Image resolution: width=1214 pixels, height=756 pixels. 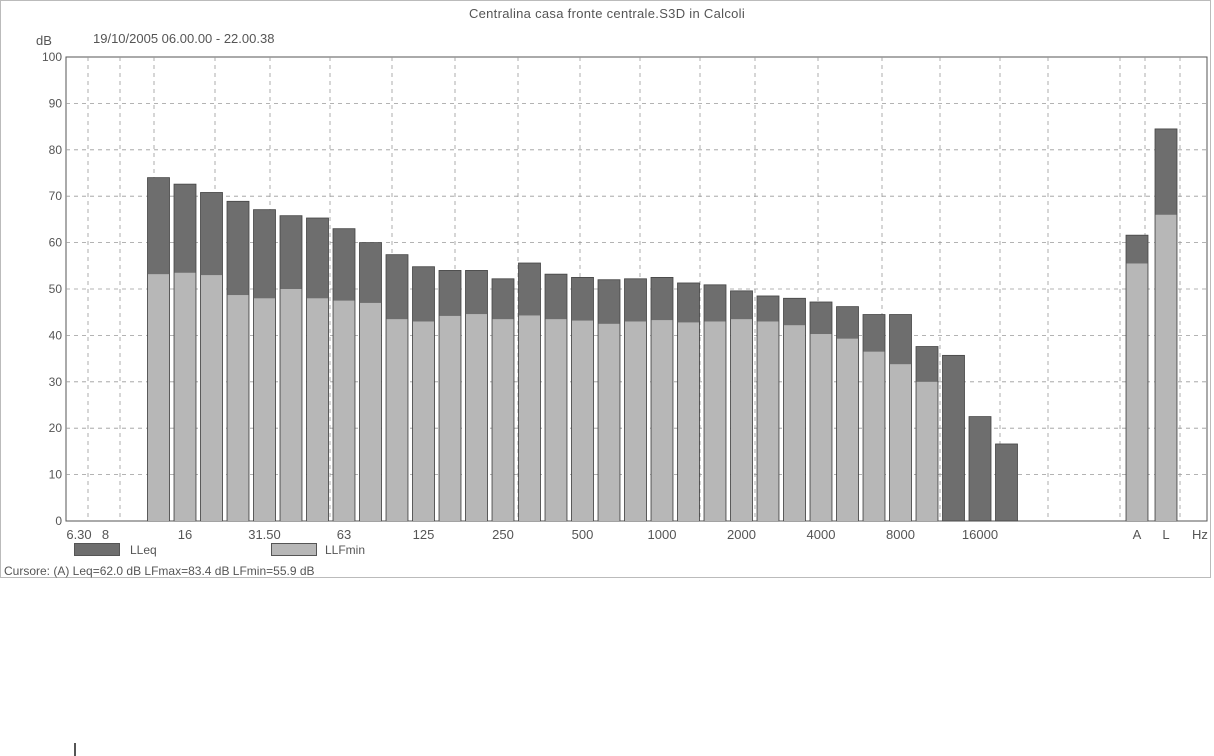 I want to click on x-tick-label: 63, so click(x=344, y=534).